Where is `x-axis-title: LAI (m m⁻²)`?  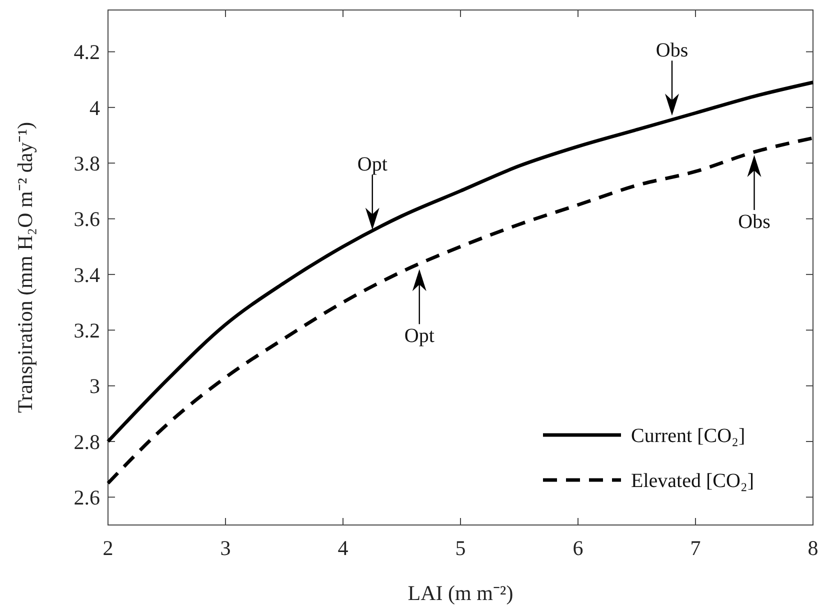 x-axis-title: LAI (m m⁻²) is located at coordinates (461, 593).